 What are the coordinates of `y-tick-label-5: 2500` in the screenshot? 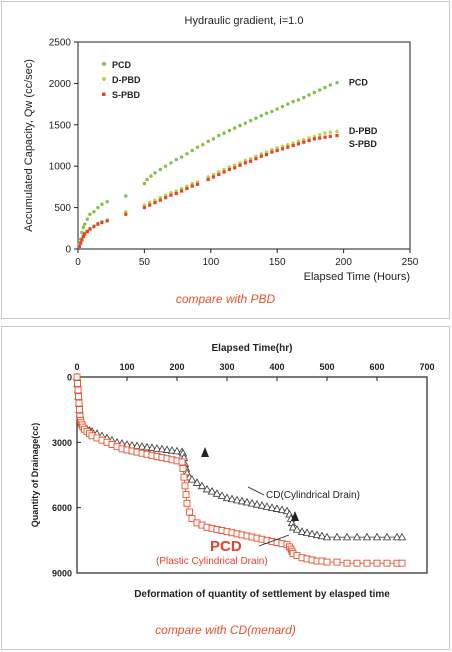 It's located at (60, 43).